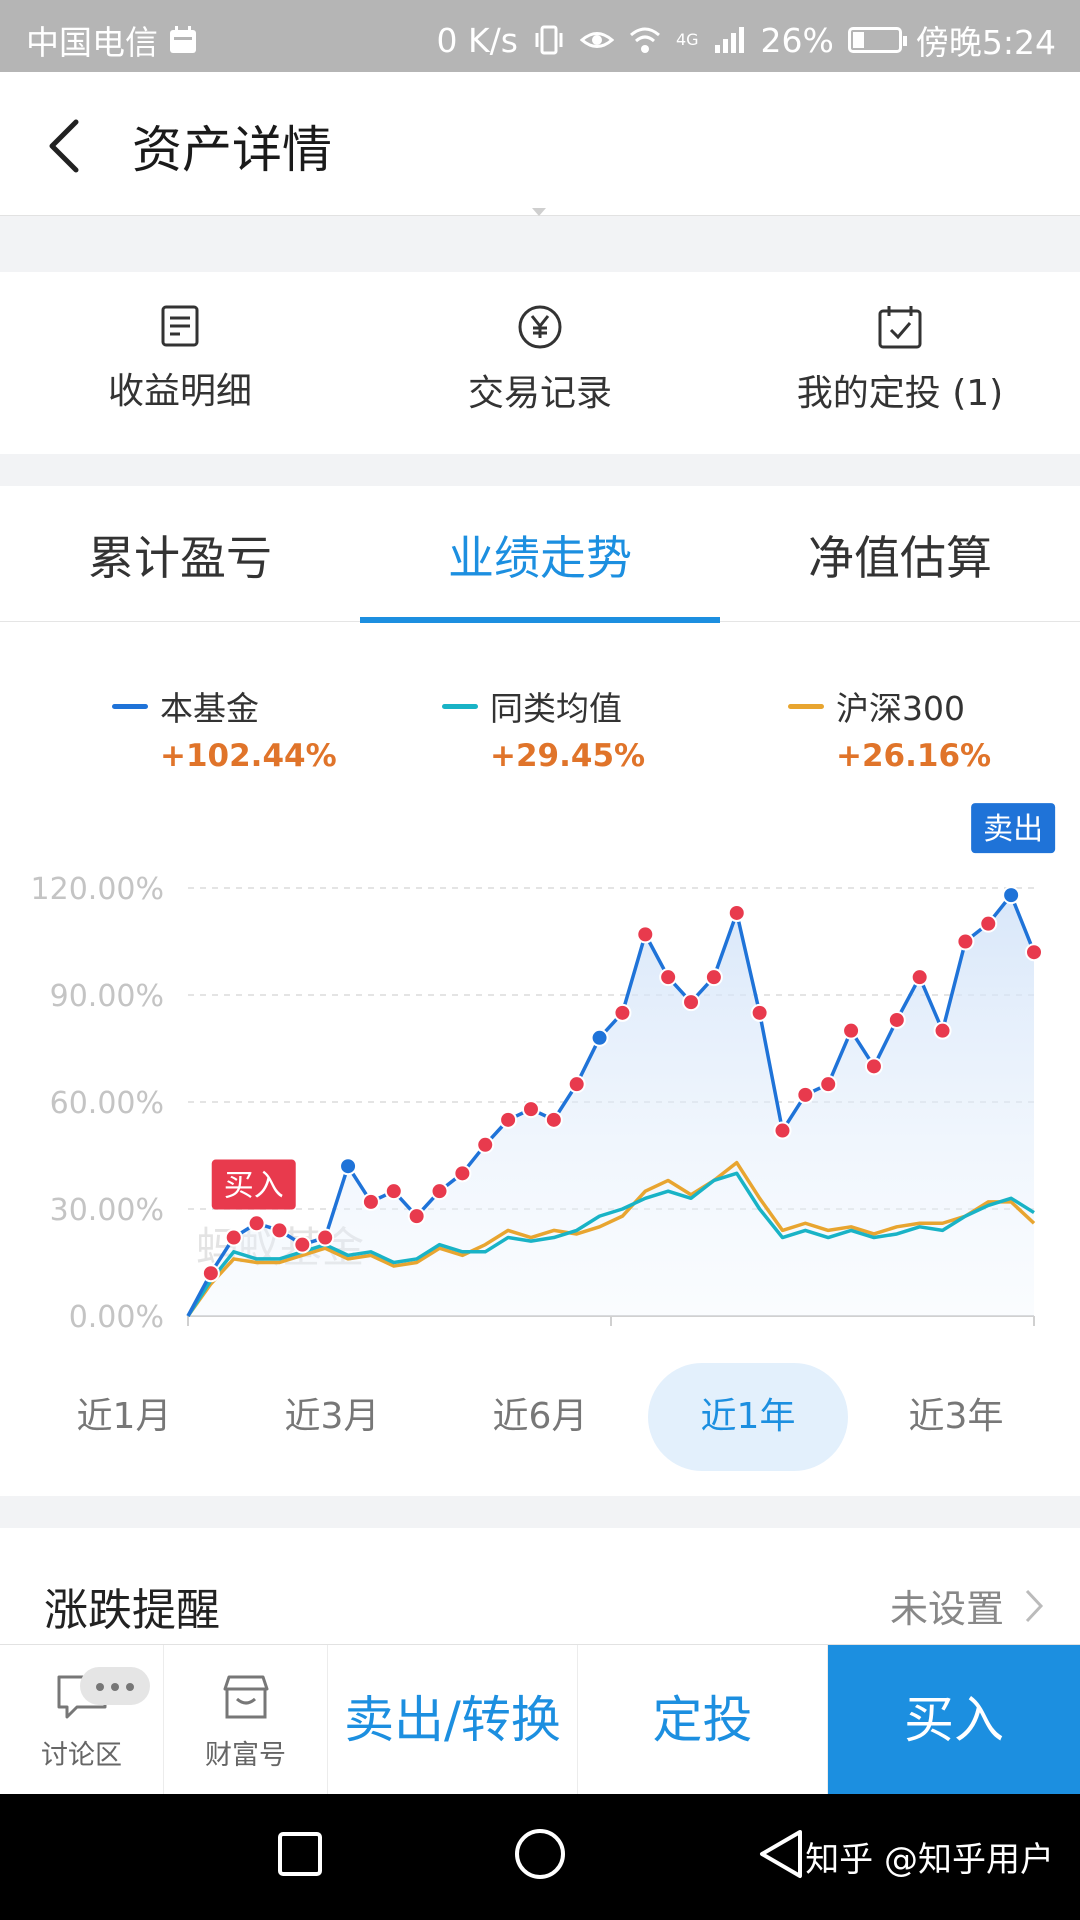  What do you see at coordinates (703, 1719) in the screenshot?
I see `sip-button: 定投` at bounding box center [703, 1719].